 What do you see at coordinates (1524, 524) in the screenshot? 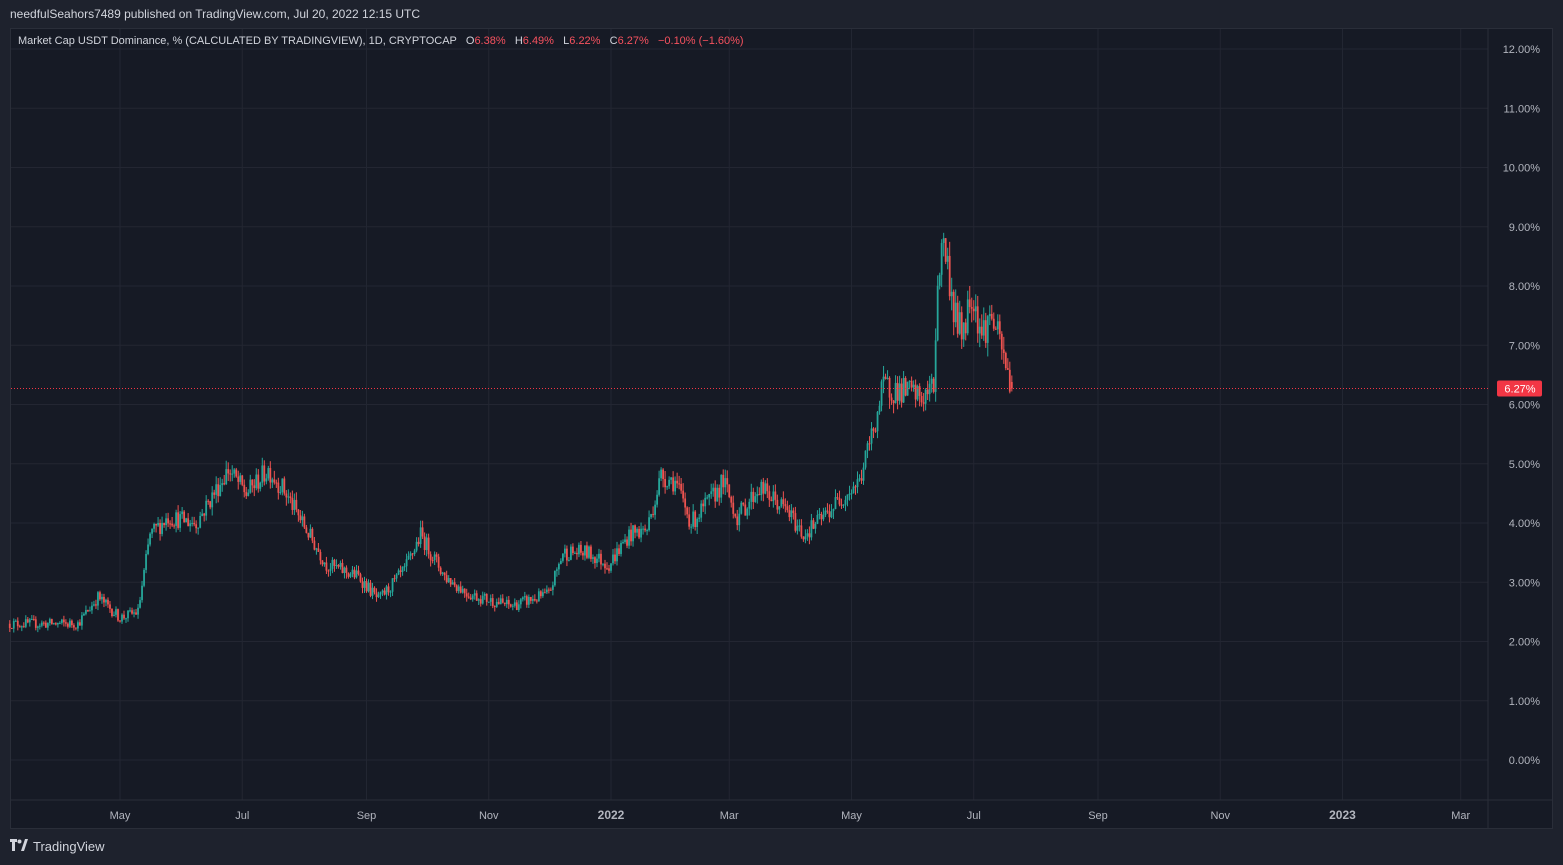
I see `y-tick-label: 4.00%` at bounding box center [1524, 524].